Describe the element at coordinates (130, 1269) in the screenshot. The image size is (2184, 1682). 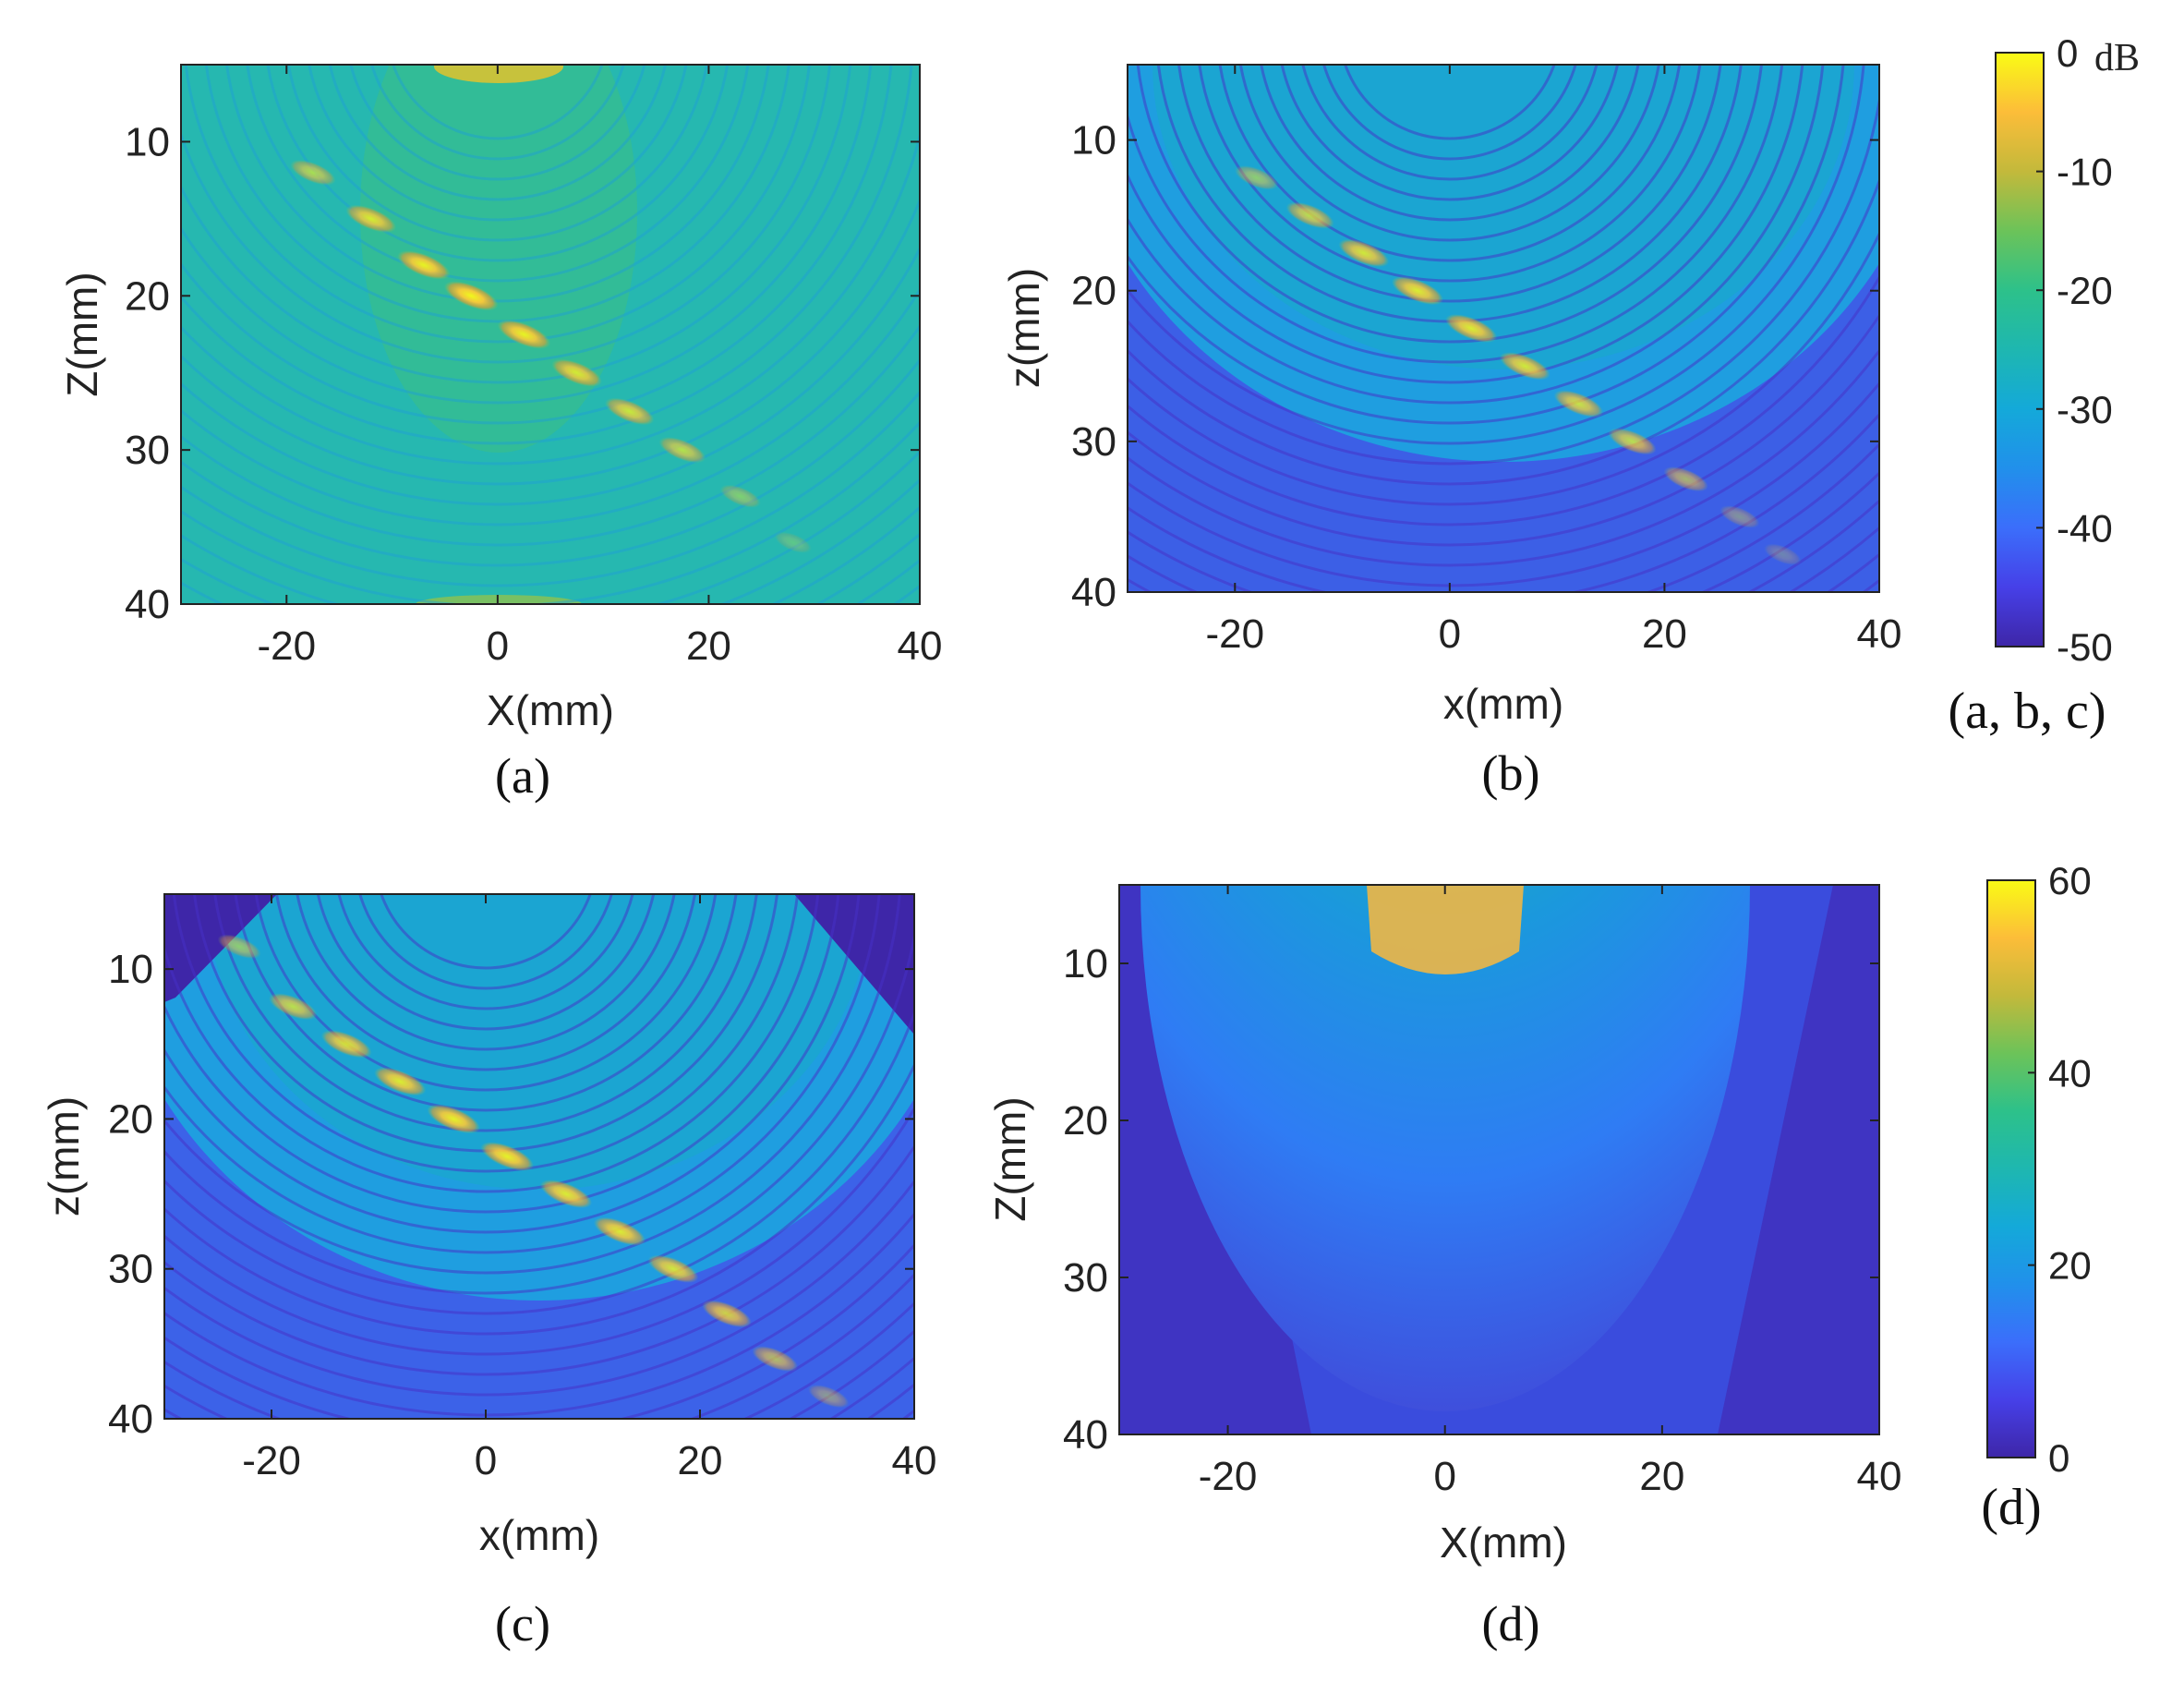
I see `y-tick-label-c: 30` at that location.